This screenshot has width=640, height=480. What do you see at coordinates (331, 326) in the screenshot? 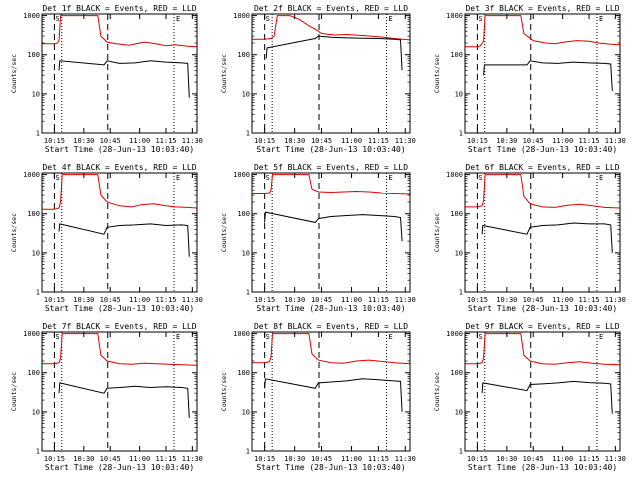
I see `chart-title: Det 8f BLACK = Events, RED = LLD` at bounding box center [331, 326].